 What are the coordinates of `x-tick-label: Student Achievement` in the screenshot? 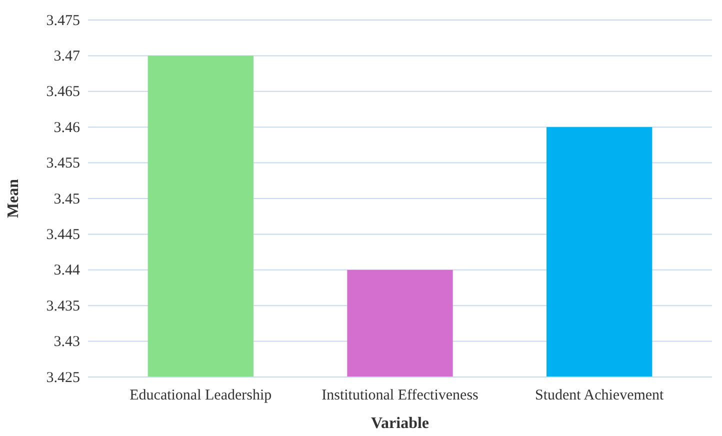 It's located at (599, 396).